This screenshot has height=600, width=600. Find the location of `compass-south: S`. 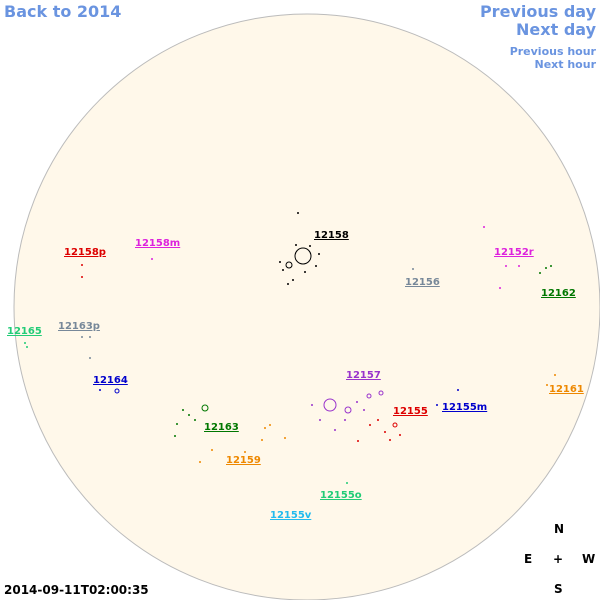

compass-south: S is located at coordinates (558, 589).